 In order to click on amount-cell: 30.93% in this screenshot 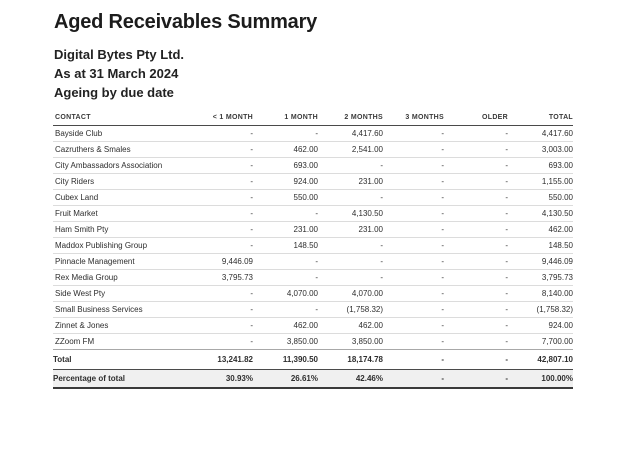, I will do `click(223, 379)`.